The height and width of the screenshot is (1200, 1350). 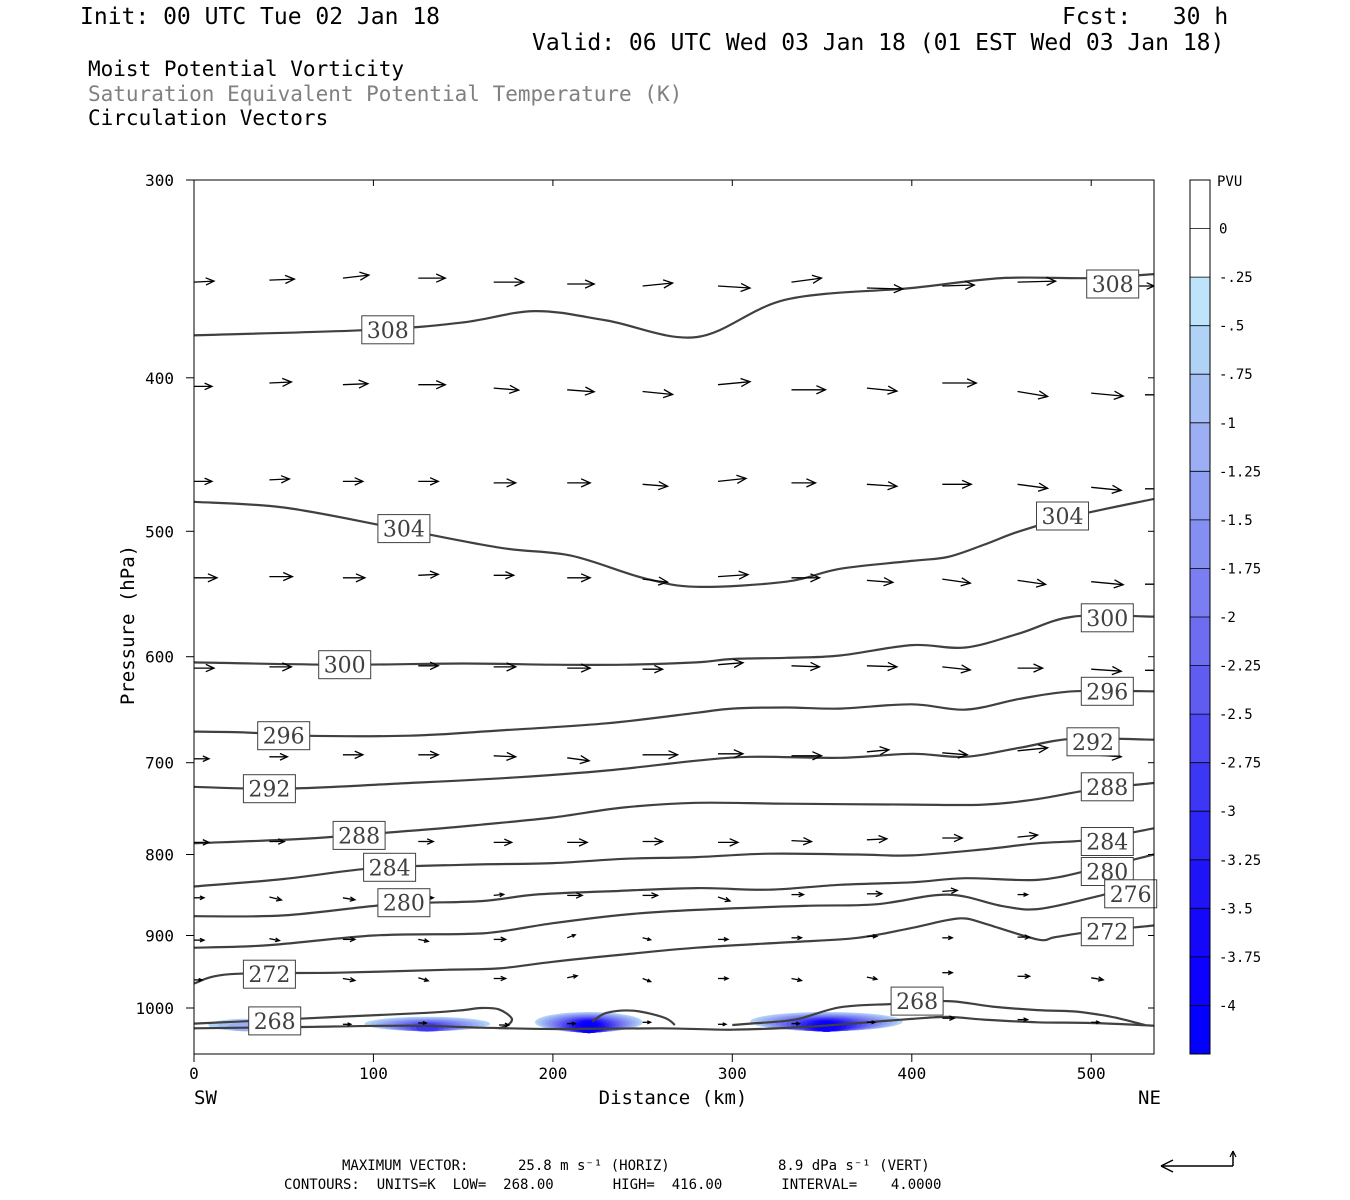 What do you see at coordinates (911, 1073) in the screenshot?
I see `x-tick-label-400: 400` at bounding box center [911, 1073].